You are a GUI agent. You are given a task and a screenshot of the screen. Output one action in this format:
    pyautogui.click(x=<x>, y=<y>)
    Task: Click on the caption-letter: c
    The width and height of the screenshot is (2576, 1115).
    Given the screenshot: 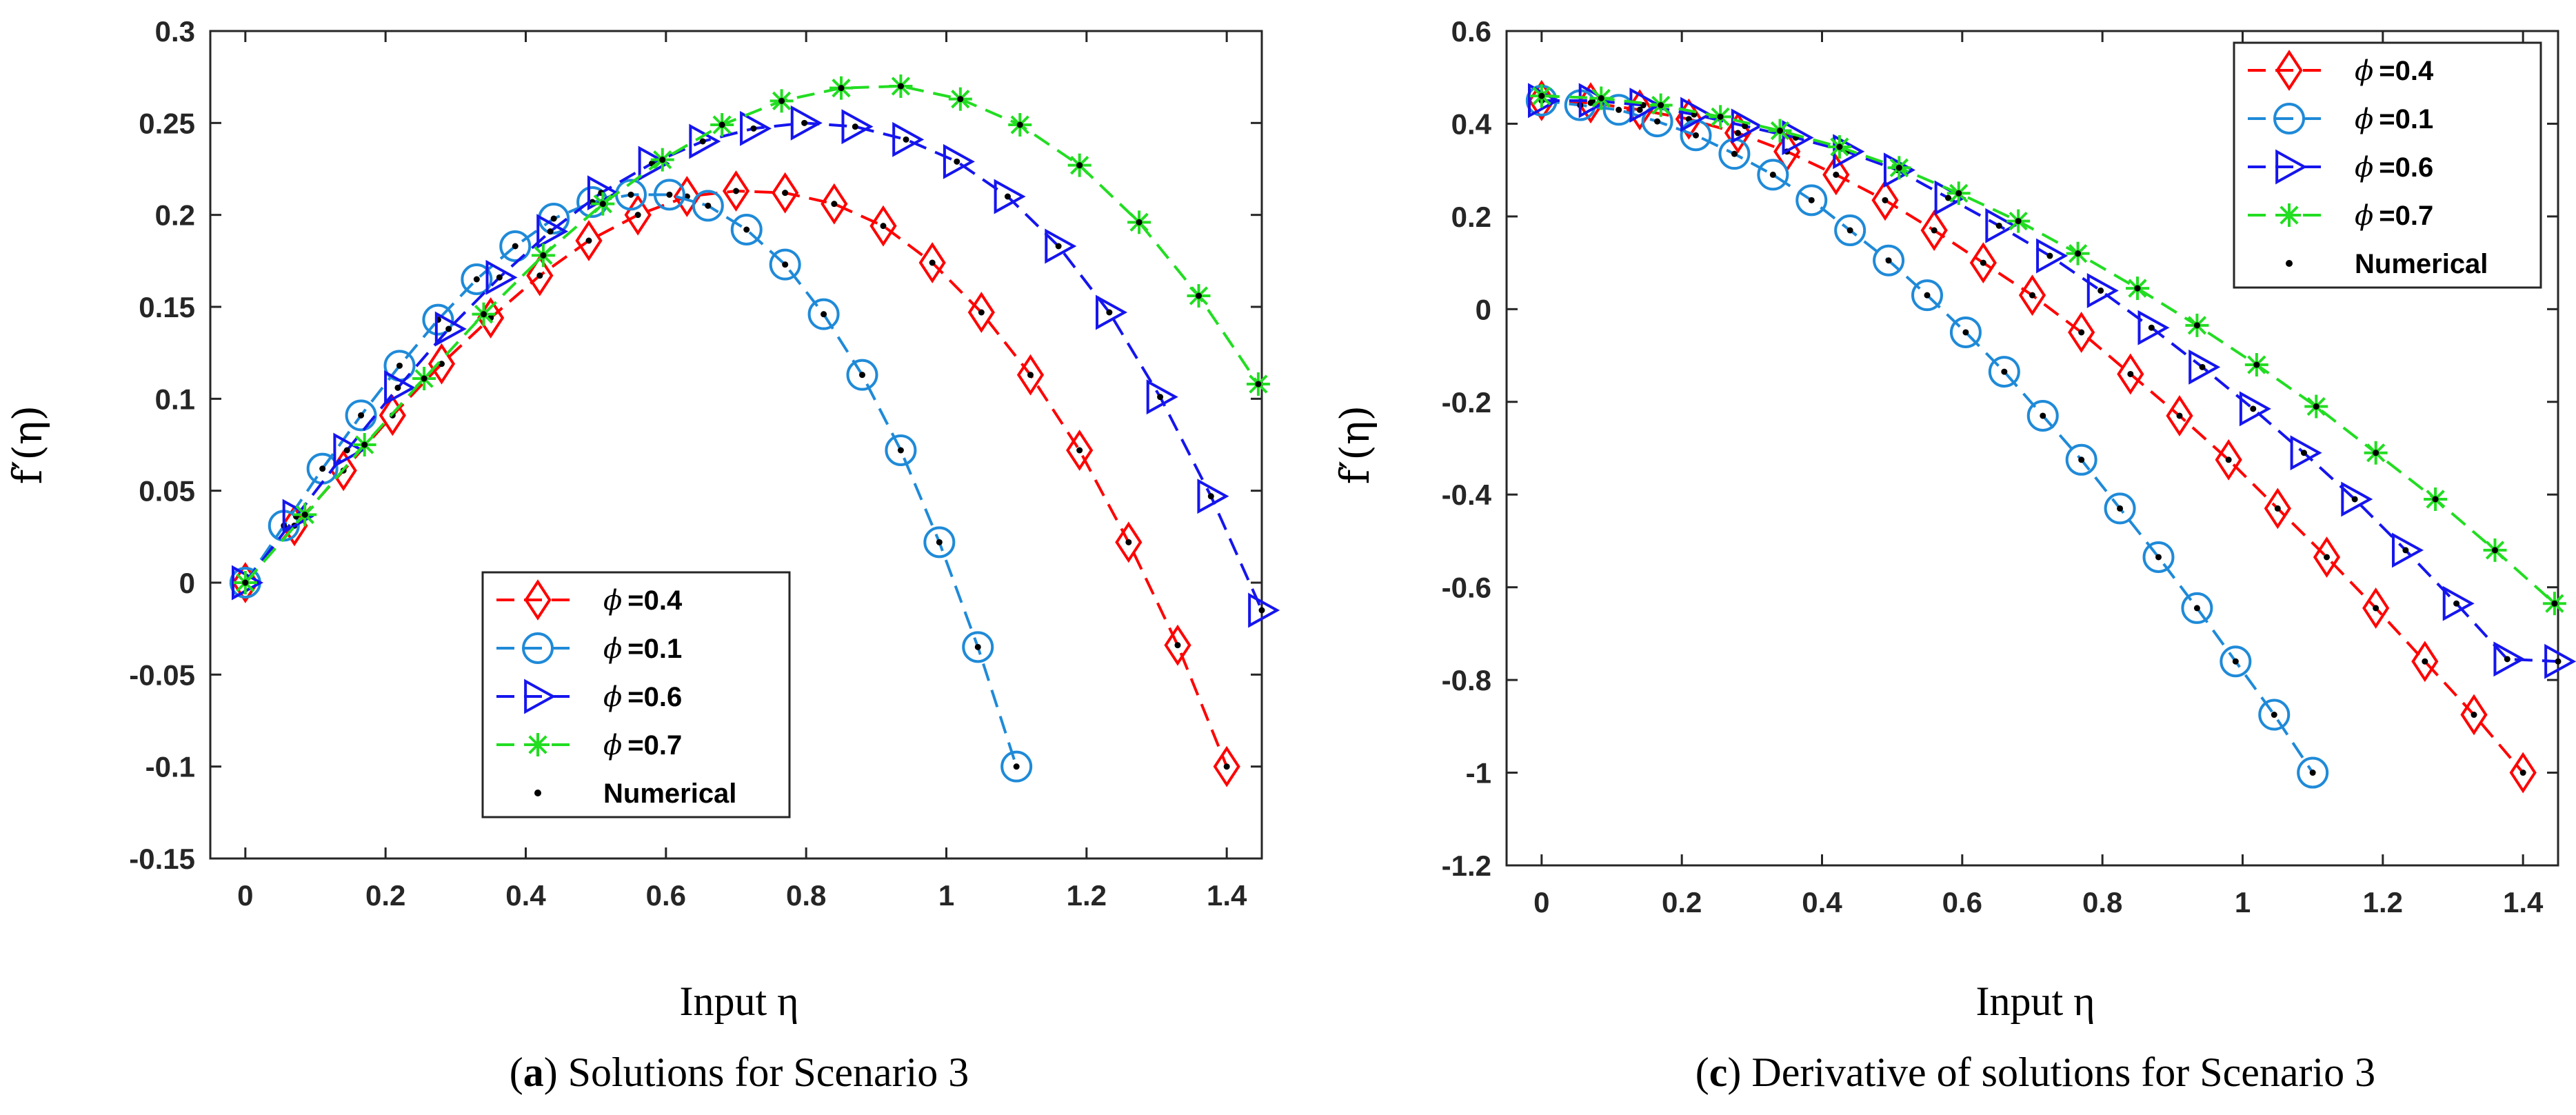 What is the action you would take?
    pyautogui.click(x=1718, y=1072)
    